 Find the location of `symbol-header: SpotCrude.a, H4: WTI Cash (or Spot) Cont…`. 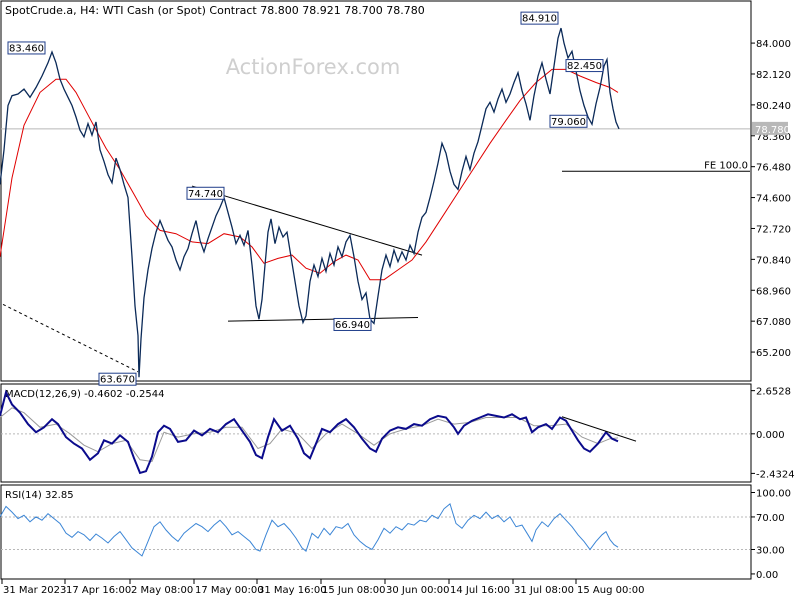

symbol-header: SpotCrude.a, H4: WTI Cash (or Spot) Cont… is located at coordinates (215, 10).